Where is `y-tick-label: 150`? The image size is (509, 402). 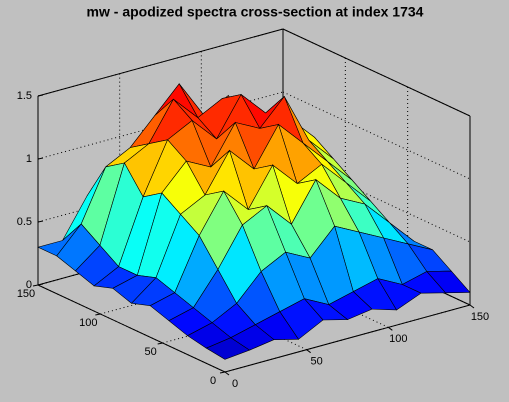 y-tick-label: 150 is located at coordinates (26, 294).